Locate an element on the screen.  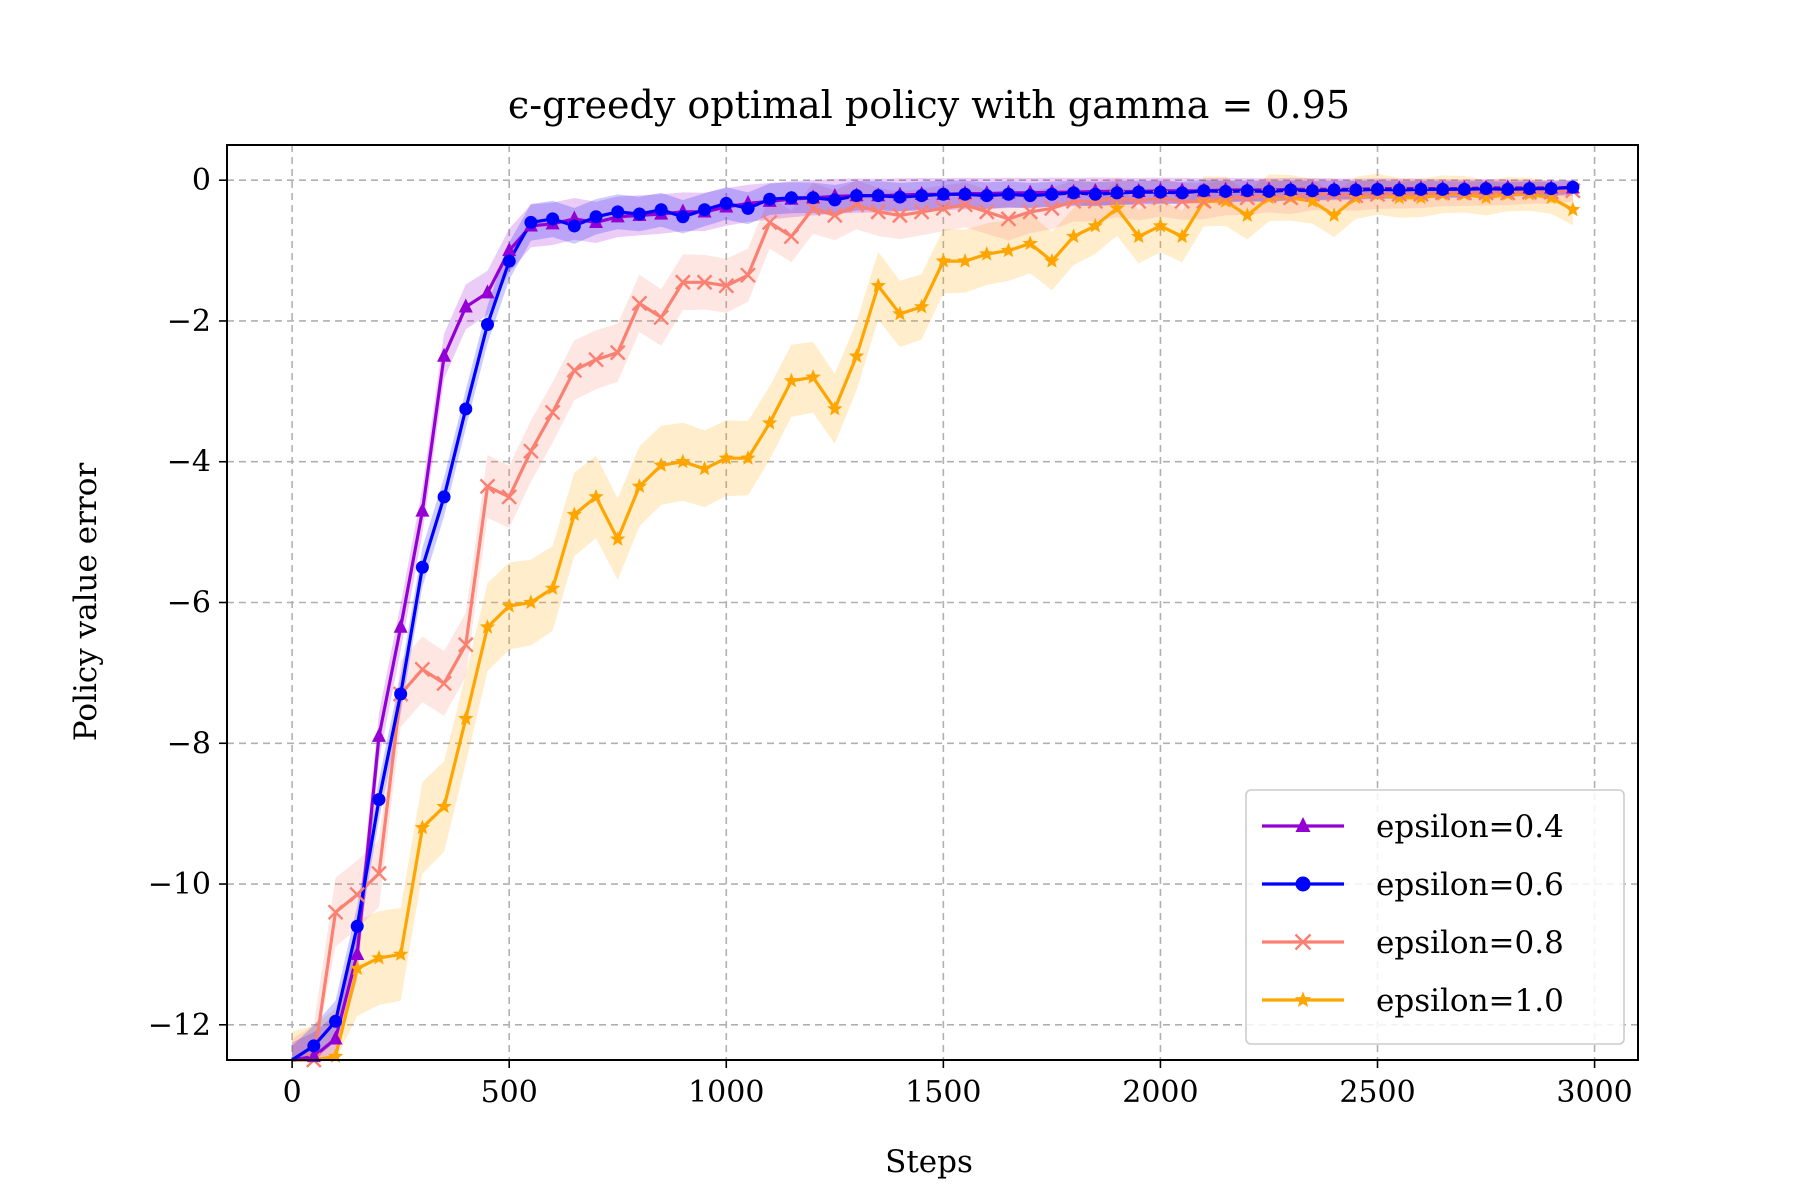
x-tick-label: 2000 is located at coordinates (1160, 1092).